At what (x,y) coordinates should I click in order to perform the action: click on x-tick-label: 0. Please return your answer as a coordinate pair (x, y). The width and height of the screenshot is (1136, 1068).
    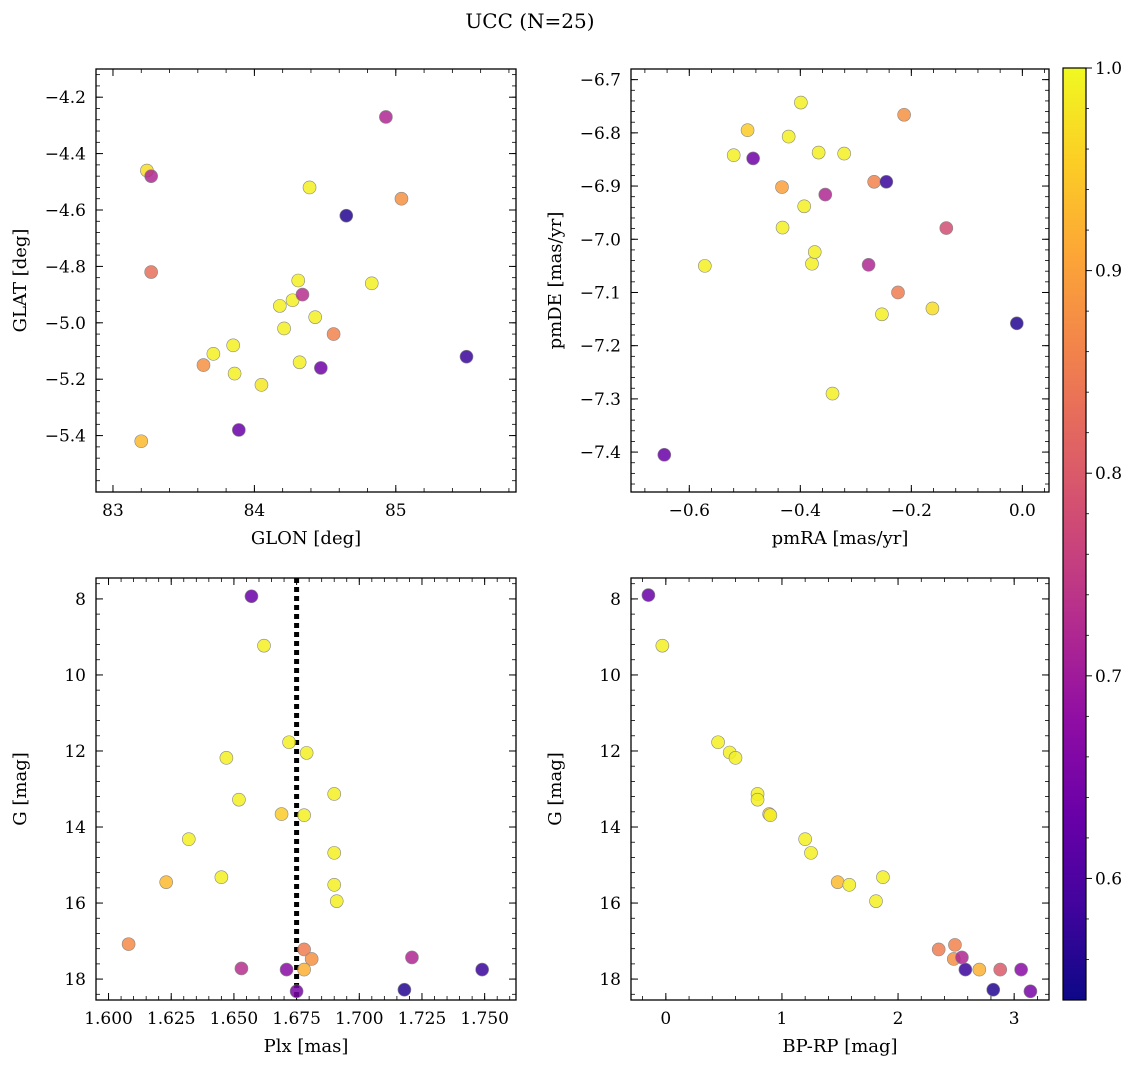
    Looking at the image, I should click on (665, 1019).